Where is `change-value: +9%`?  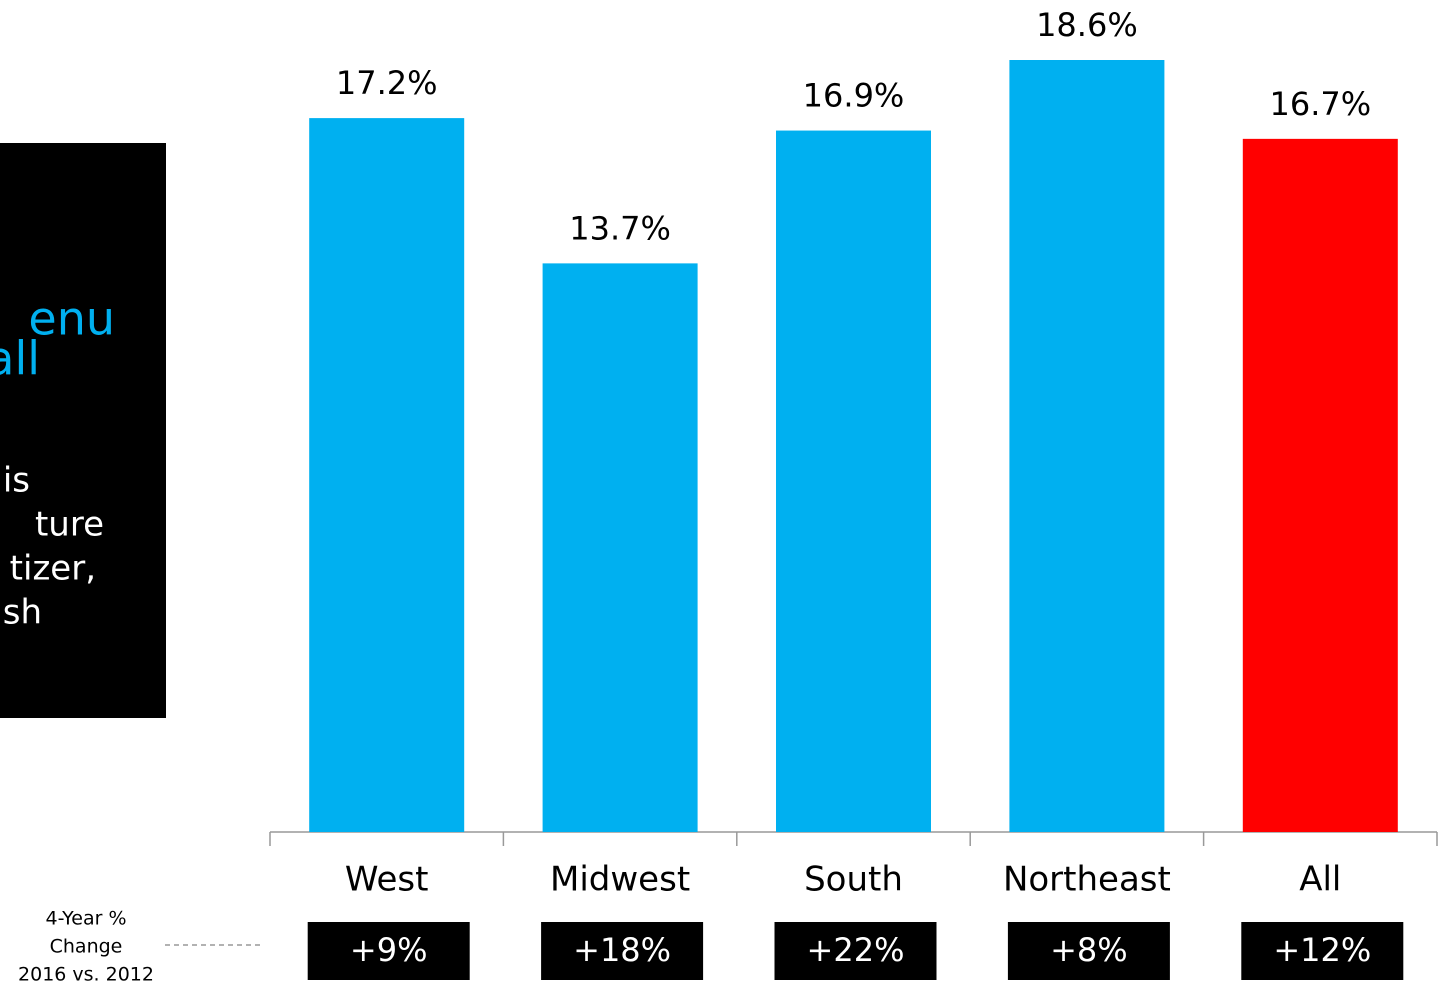
change-value: +9% is located at coordinates (389, 950).